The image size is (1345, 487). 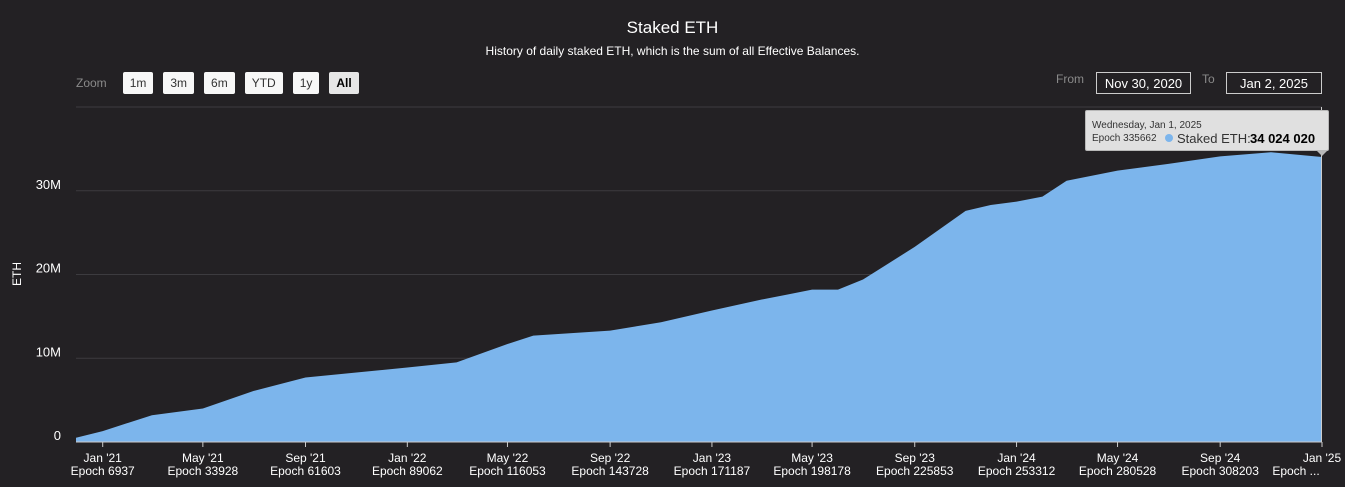 What do you see at coordinates (48, 310) in the screenshot?
I see `y-axis-ticks: 0 10M 20M 30M` at bounding box center [48, 310].